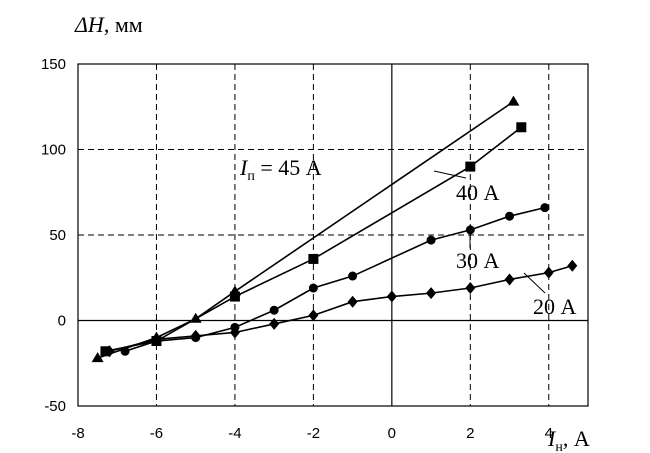 This screenshot has width=650, height=453. What do you see at coordinates (57, 235) in the screenshot?
I see `y-tick-label: 50` at bounding box center [57, 235].